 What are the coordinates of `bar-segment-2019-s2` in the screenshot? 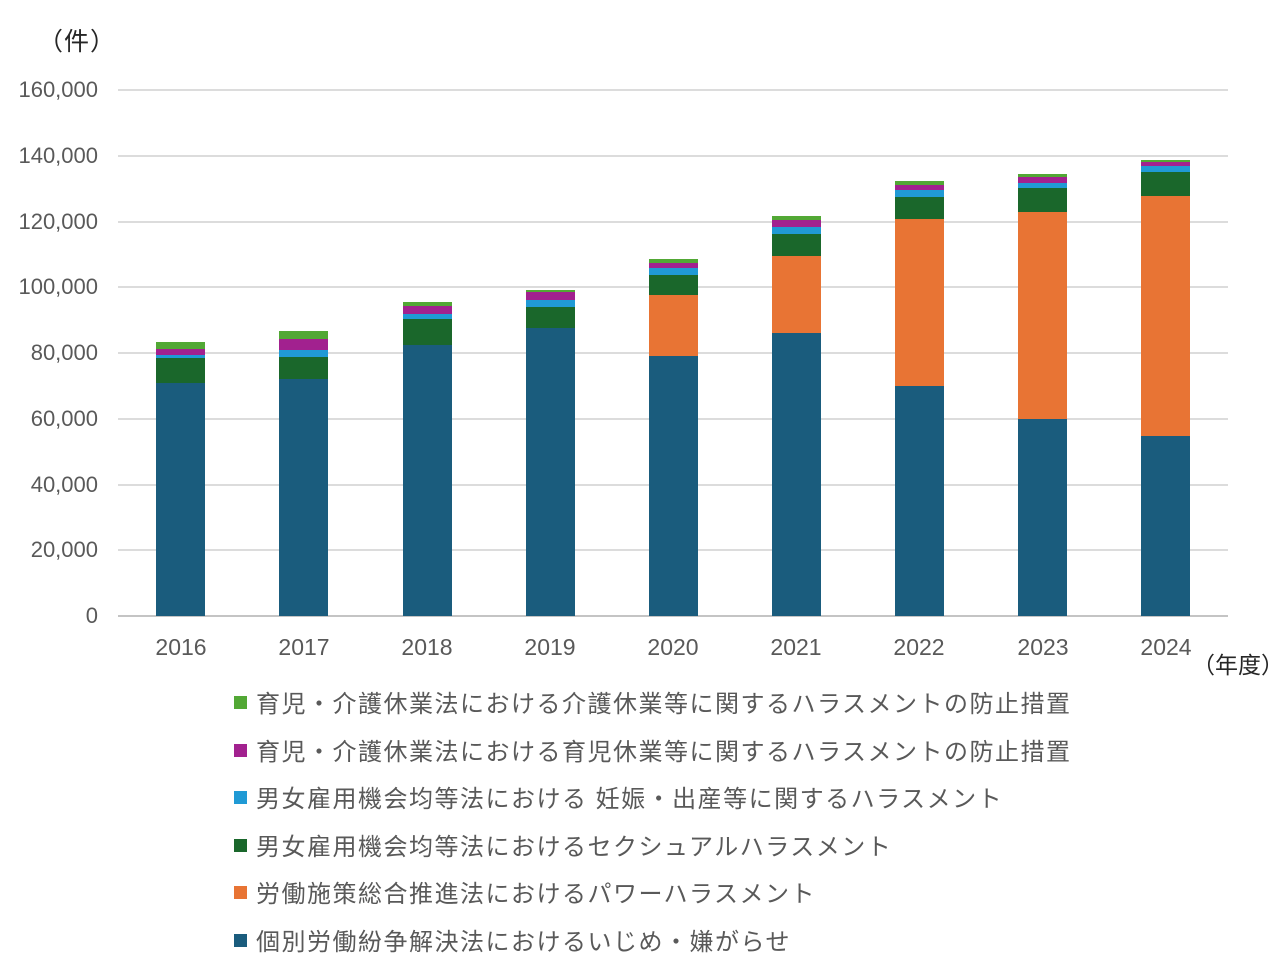 It's located at (550, 317).